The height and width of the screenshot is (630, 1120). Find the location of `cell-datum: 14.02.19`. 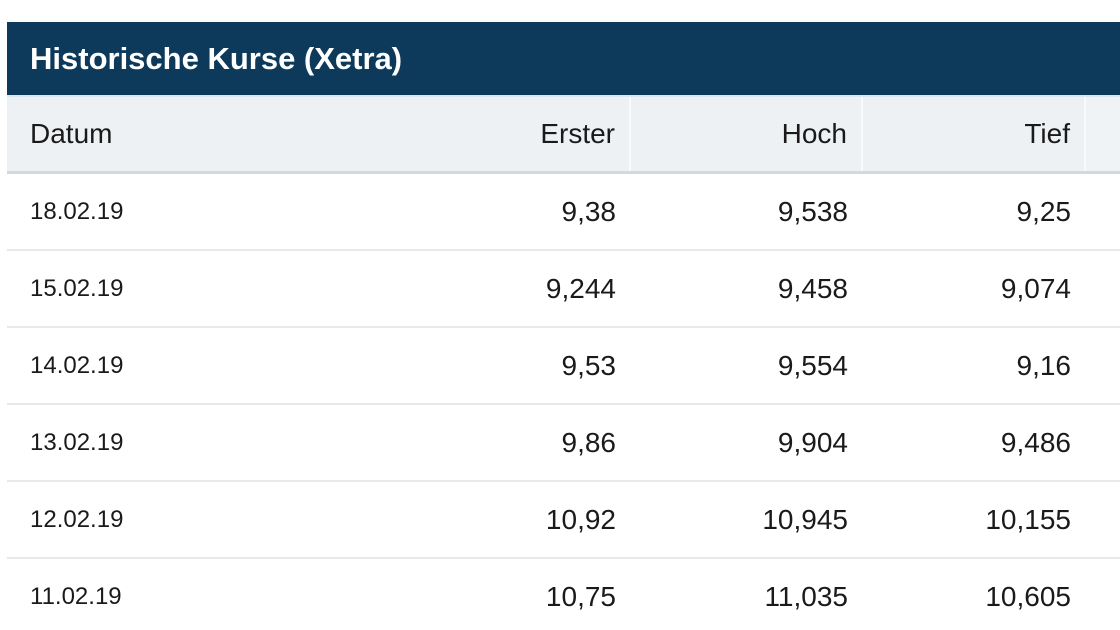

cell-datum: 14.02.19 is located at coordinates (207, 366).